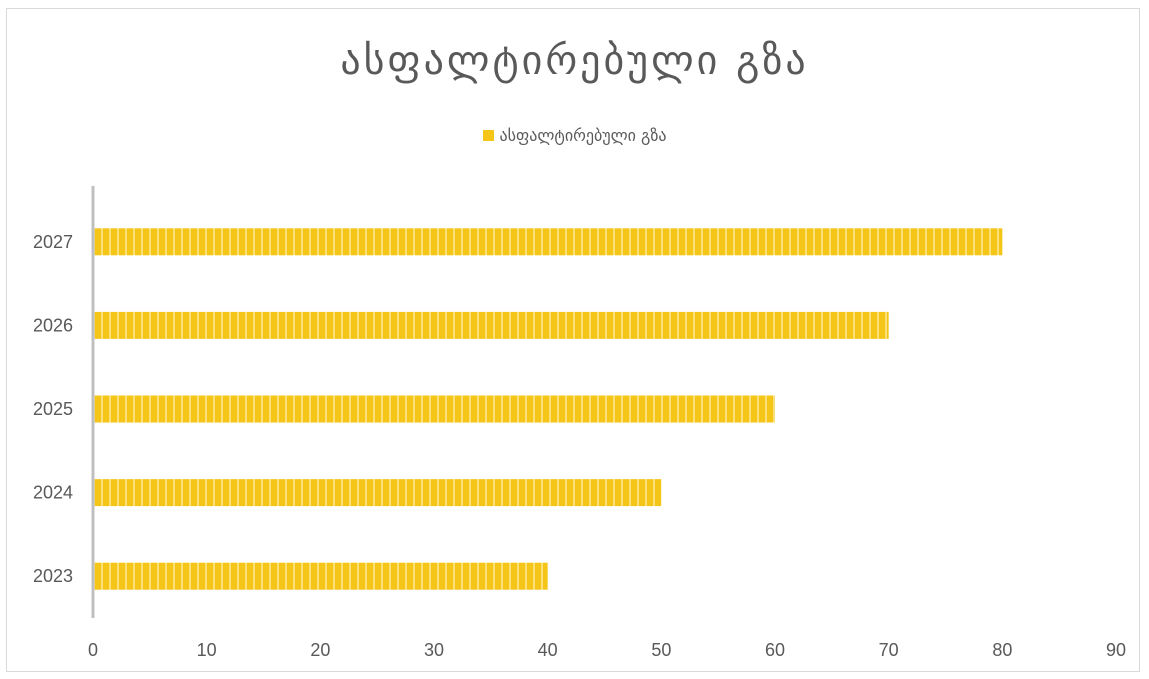 This screenshot has height=679, width=1149. What do you see at coordinates (661, 650) in the screenshot?
I see `x-tick-label: 50` at bounding box center [661, 650].